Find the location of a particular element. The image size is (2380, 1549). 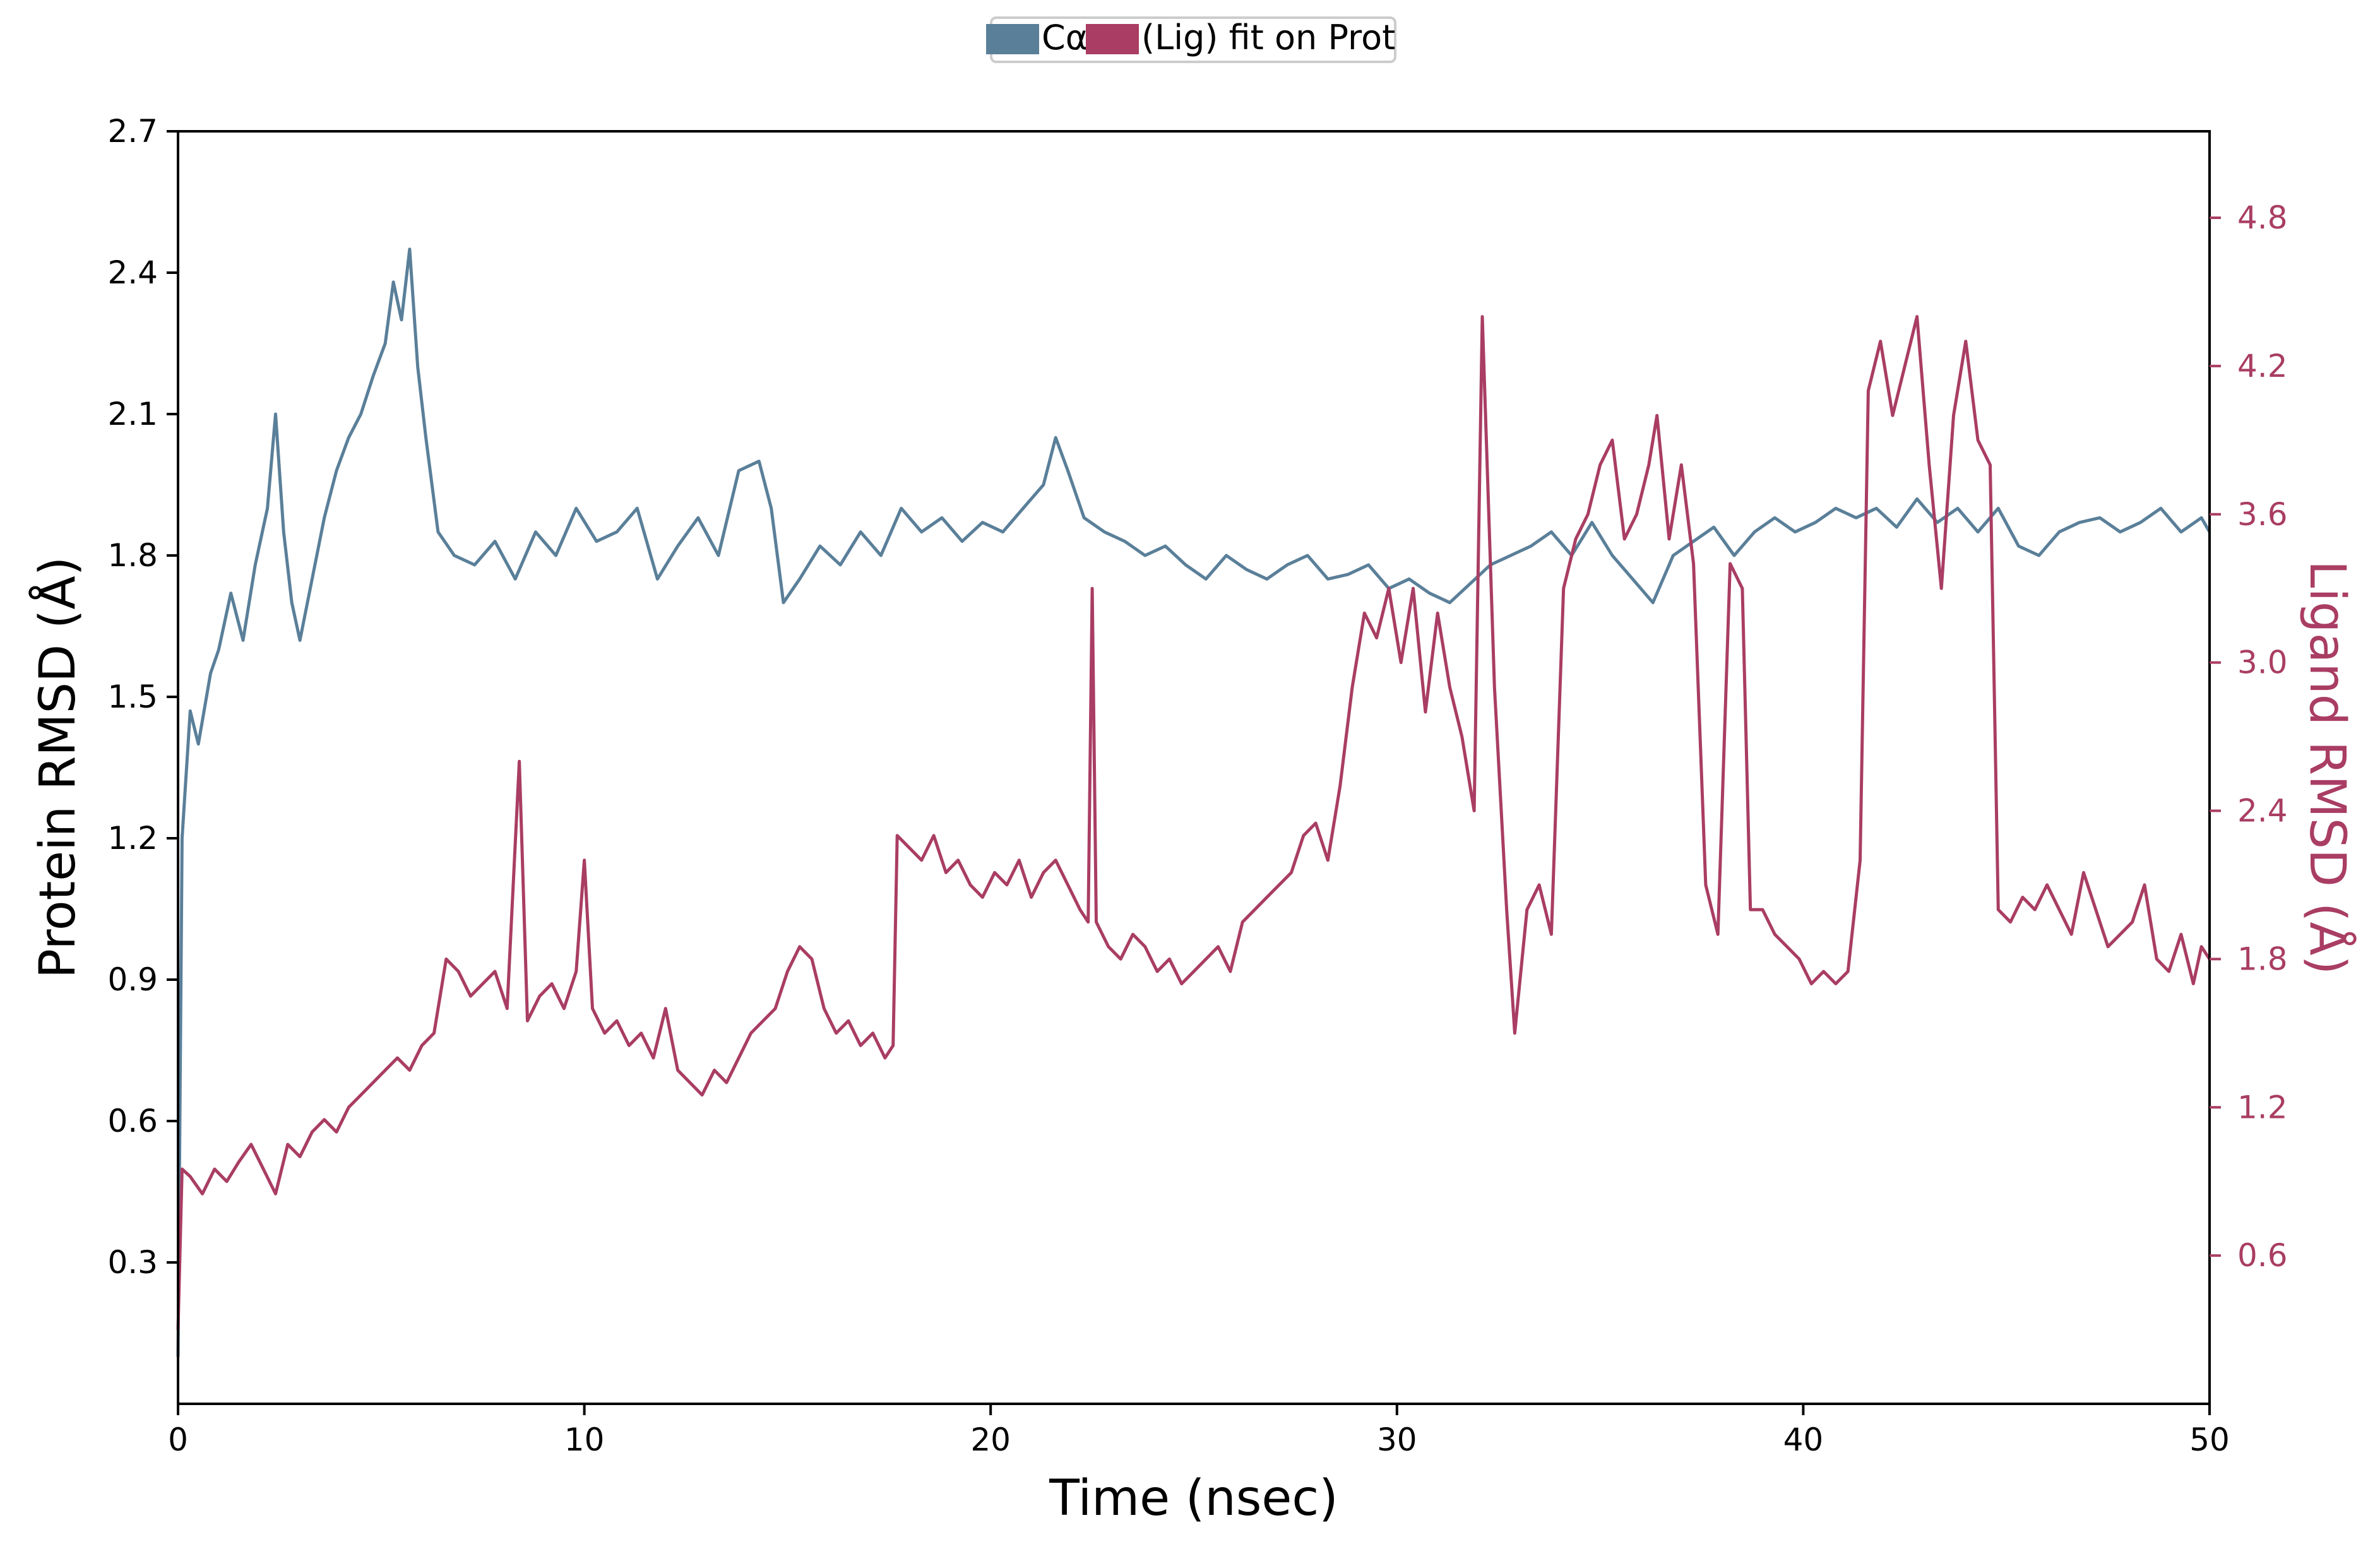

y-right-axis: 0.6 1.2 1.8 2.4 3.0 3.6 4.2 4.8 is located at coordinates (2249, 736).